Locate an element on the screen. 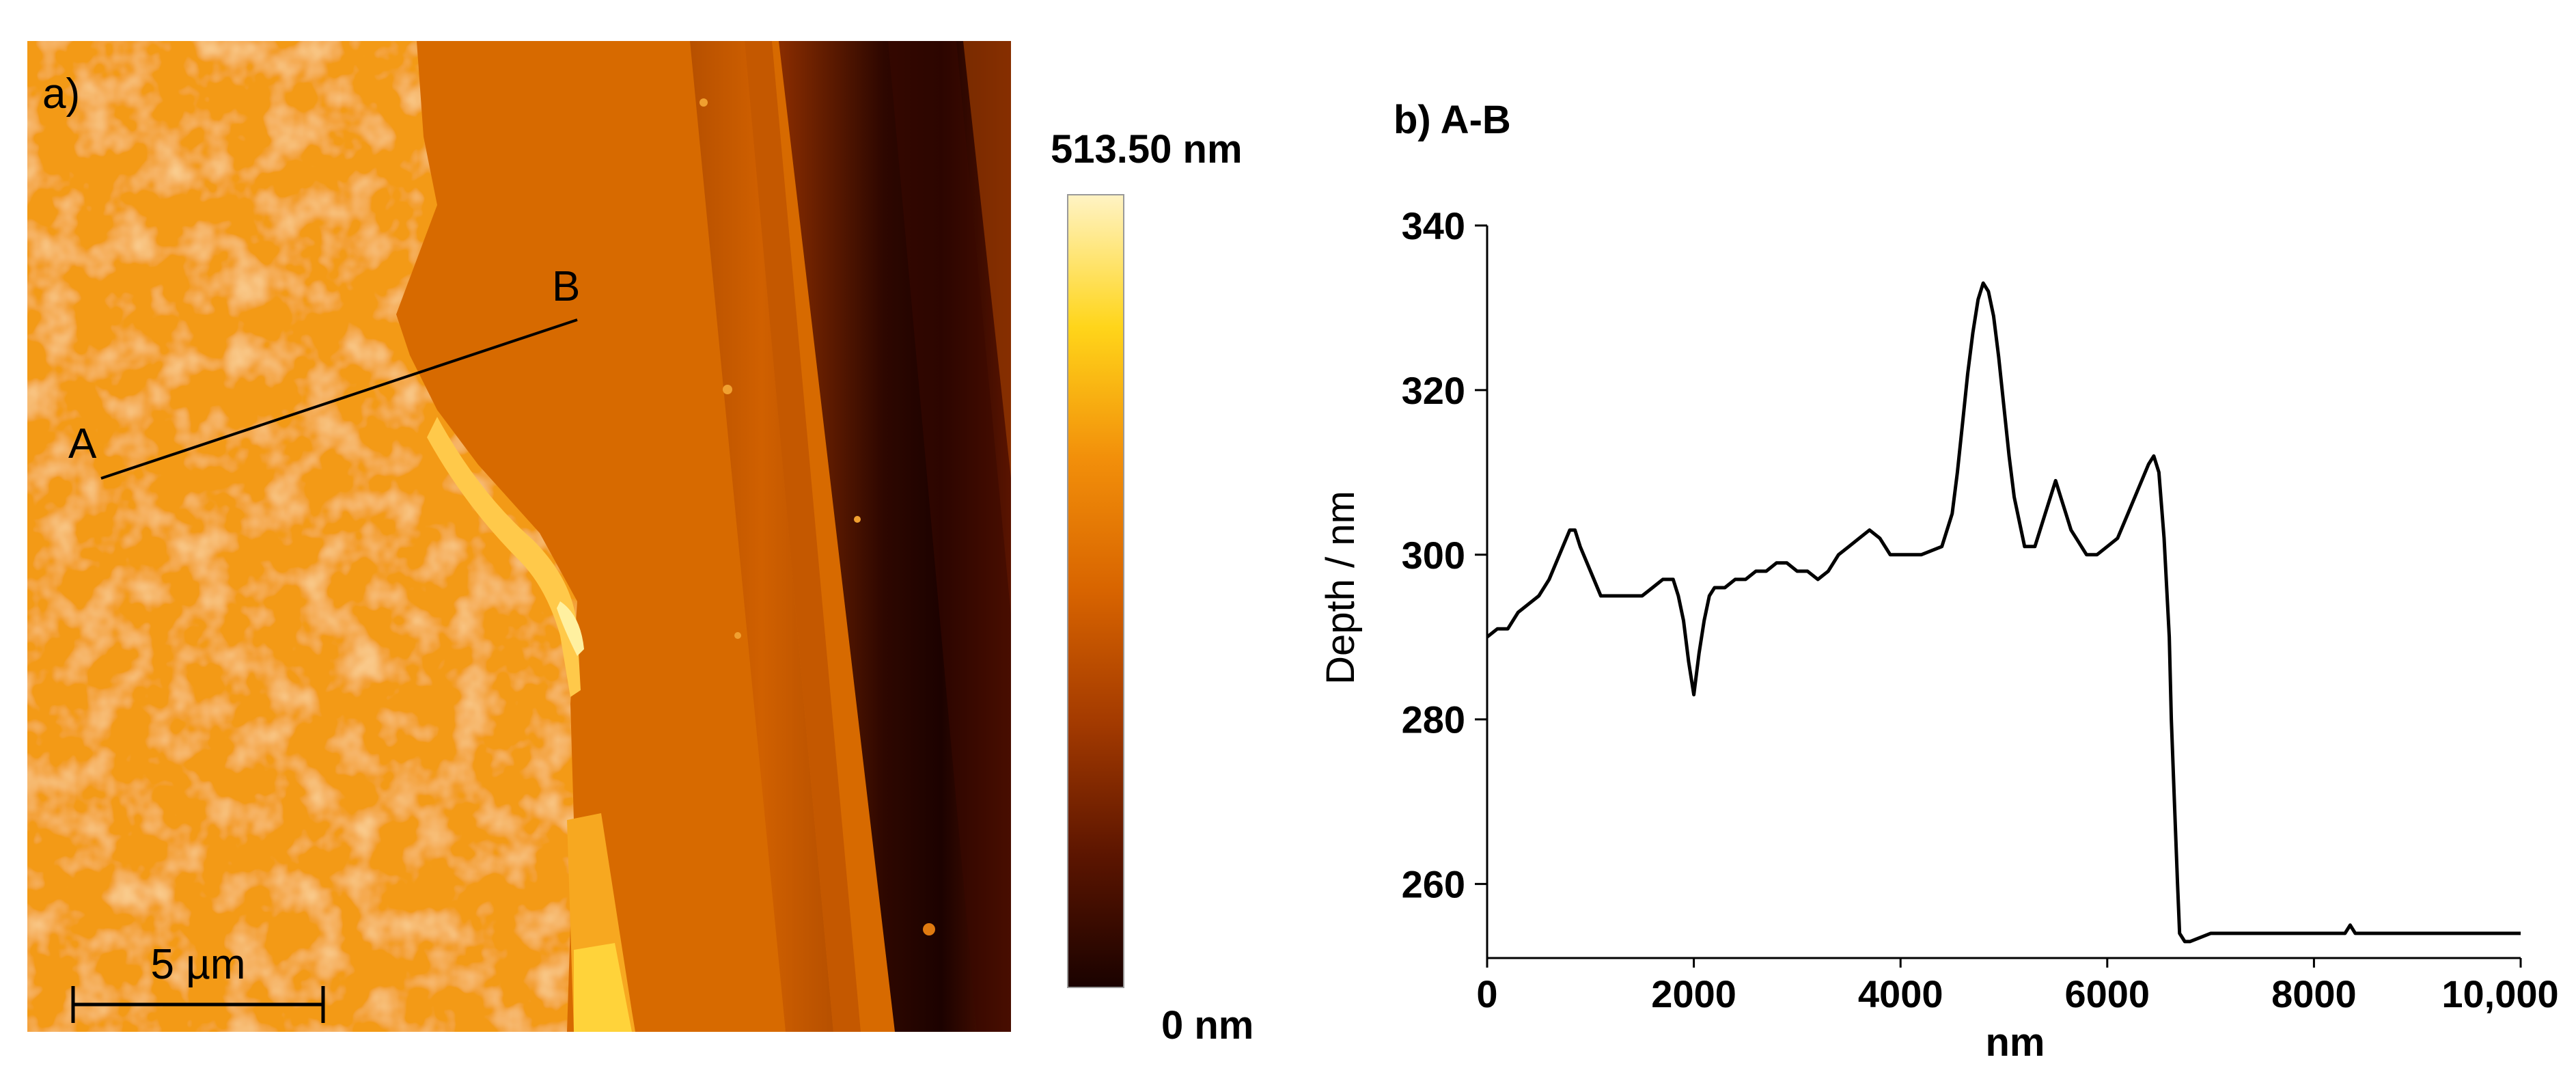  x-tick-label: 2000 is located at coordinates (1693, 993).